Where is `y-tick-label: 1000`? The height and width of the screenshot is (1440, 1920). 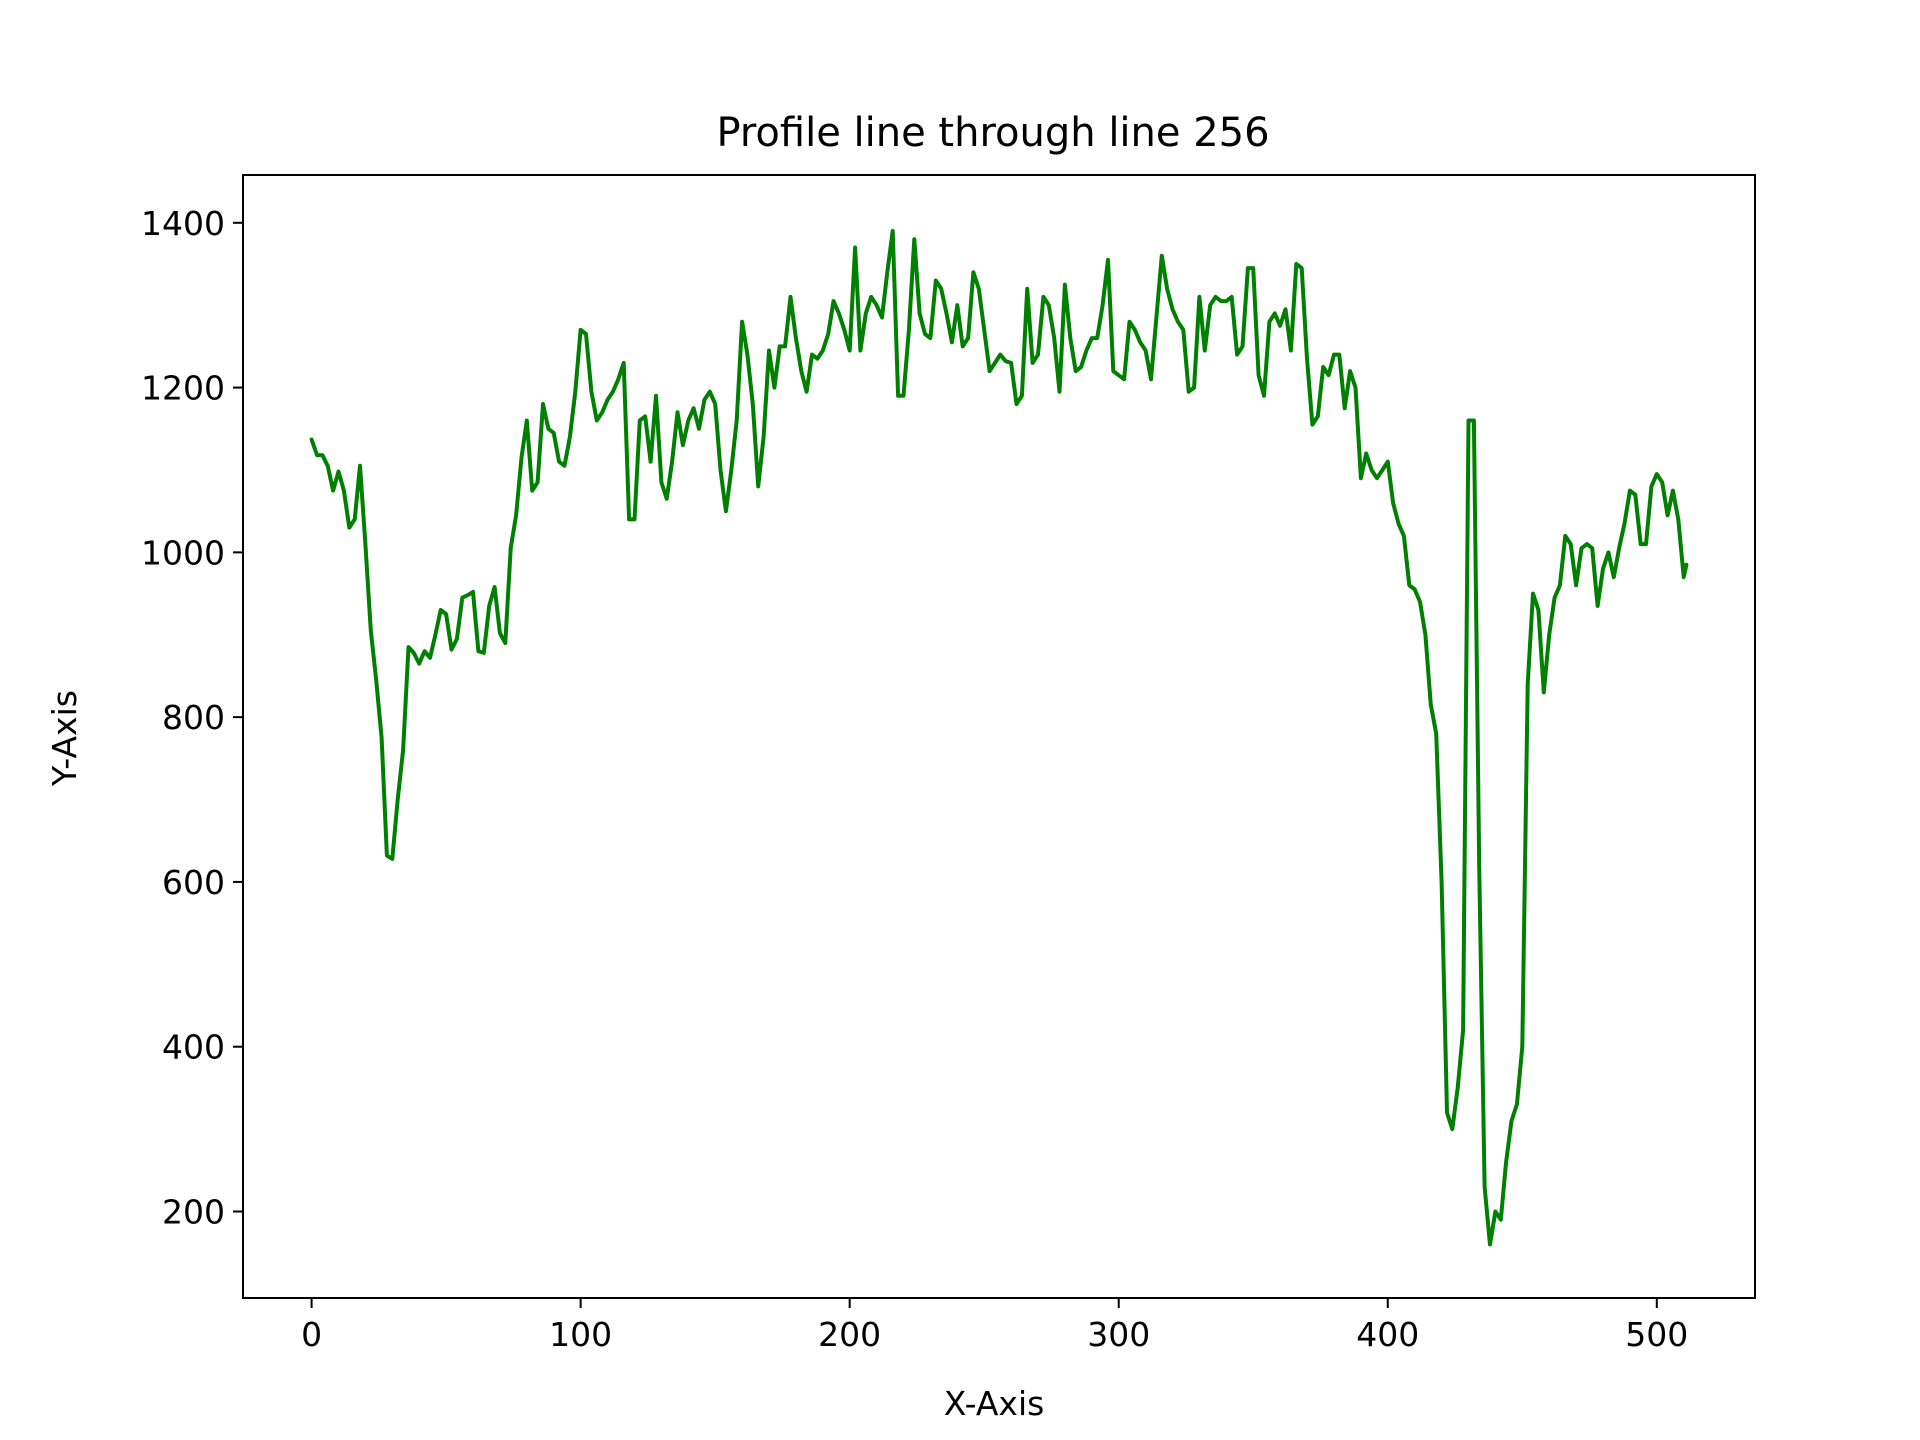
y-tick-label: 1000 is located at coordinates (183, 552).